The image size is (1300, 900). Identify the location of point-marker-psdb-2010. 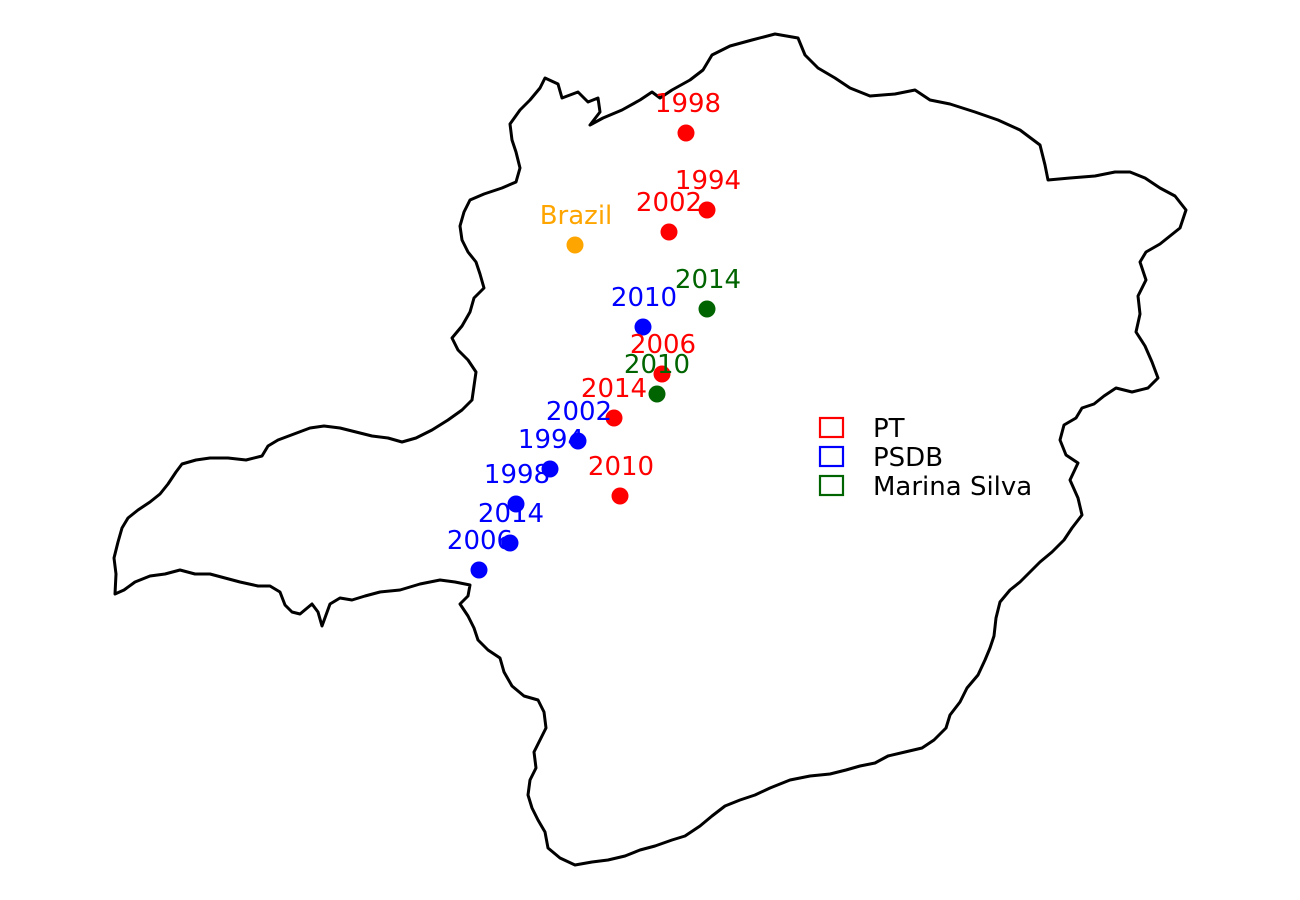
(643, 327).